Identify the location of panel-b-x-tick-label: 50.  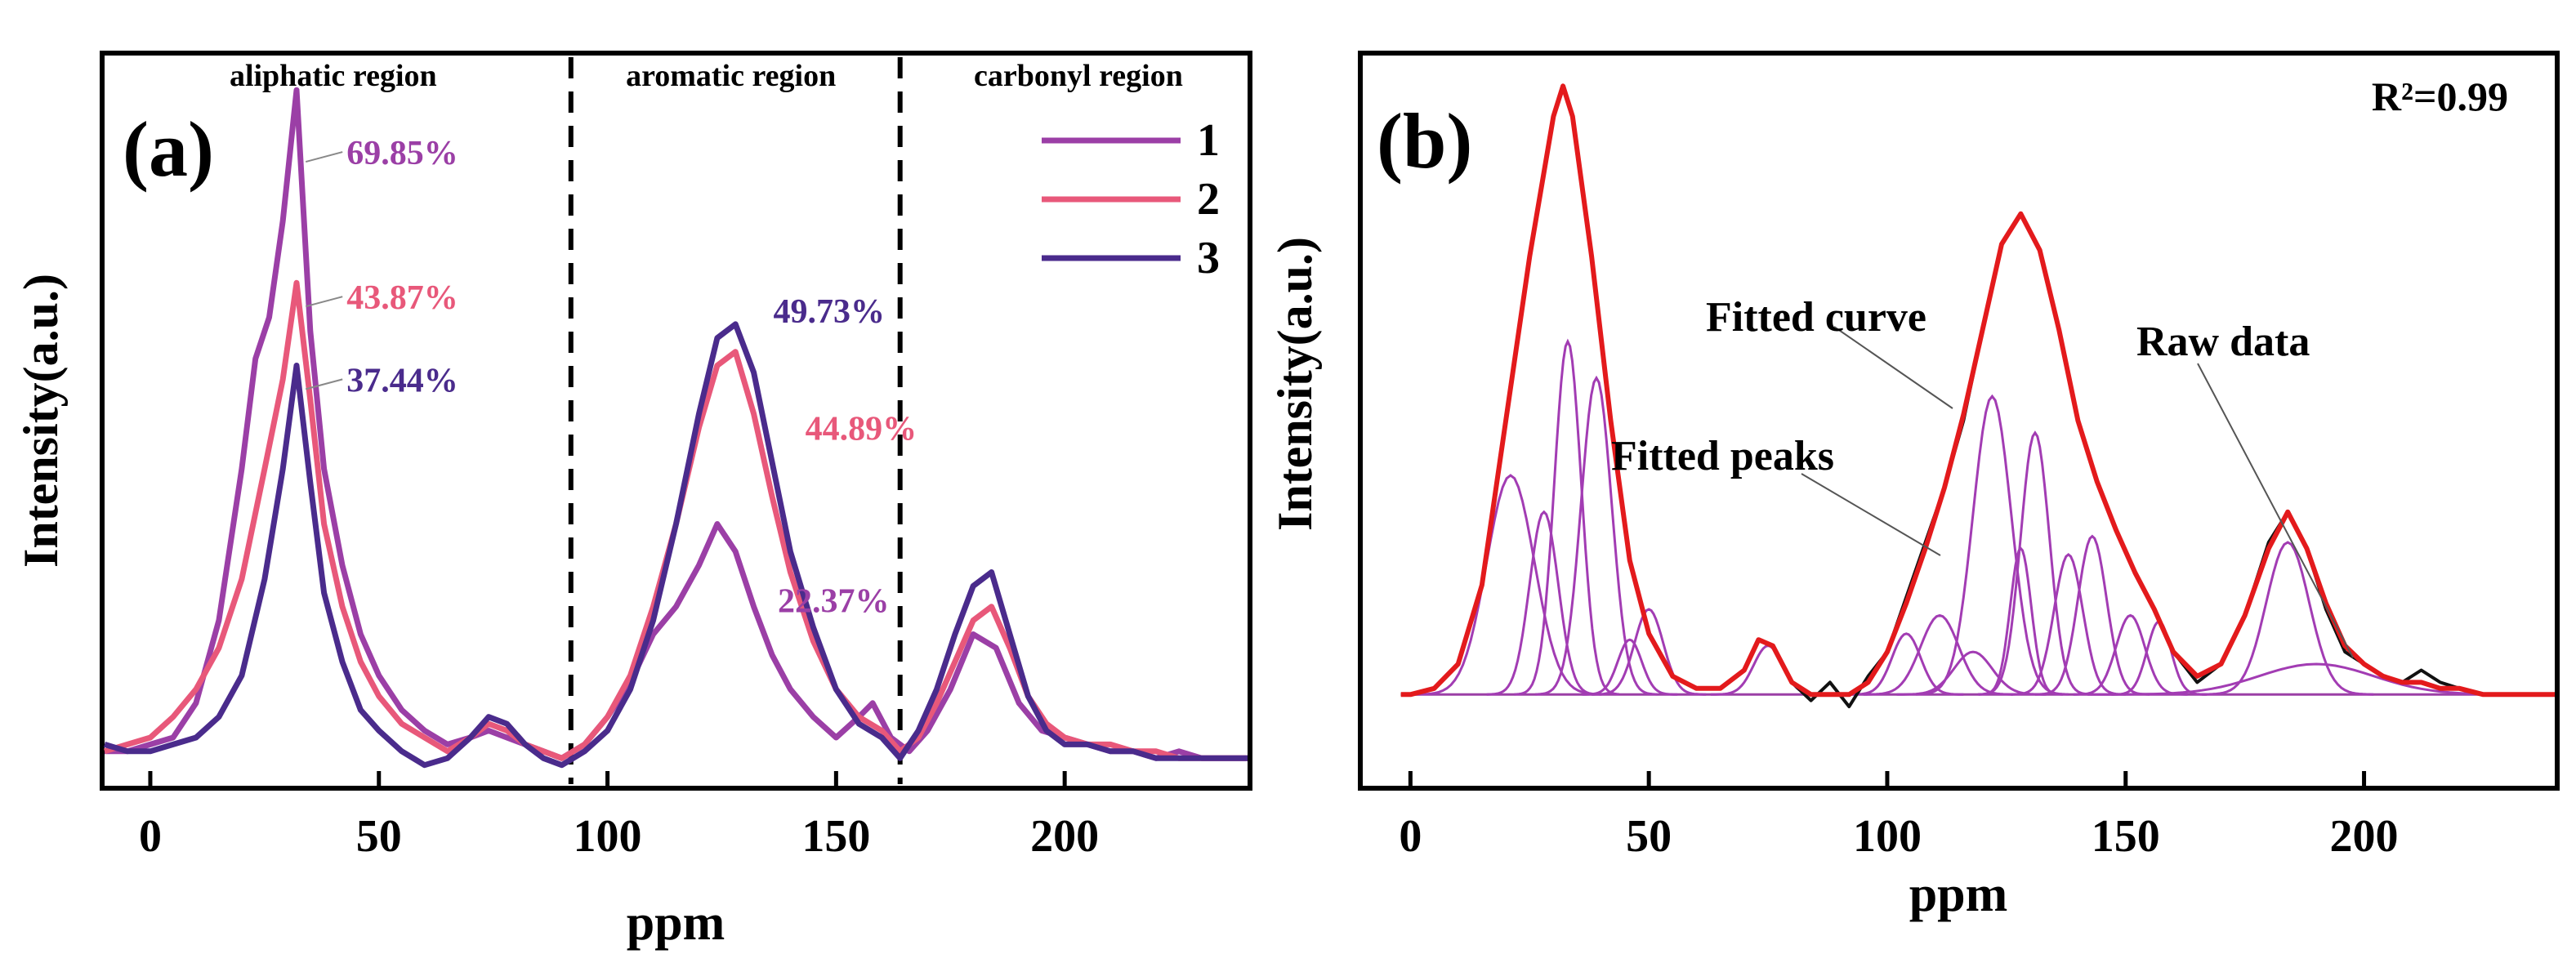
(1649, 837).